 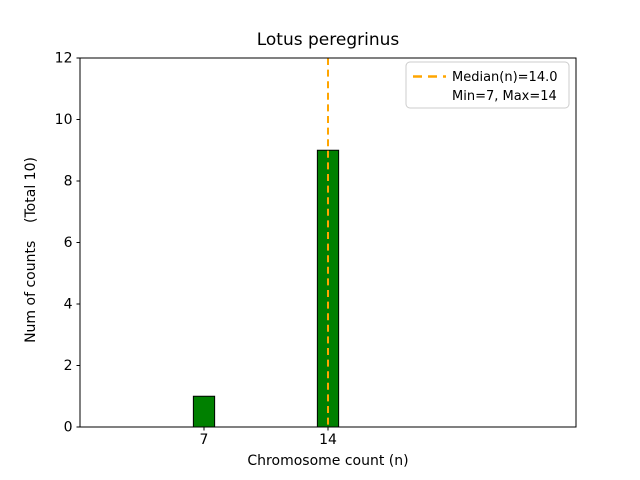 What do you see at coordinates (68, 182) in the screenshot?
I see `y-tick-label: 8` at bounding box center [68, 182].